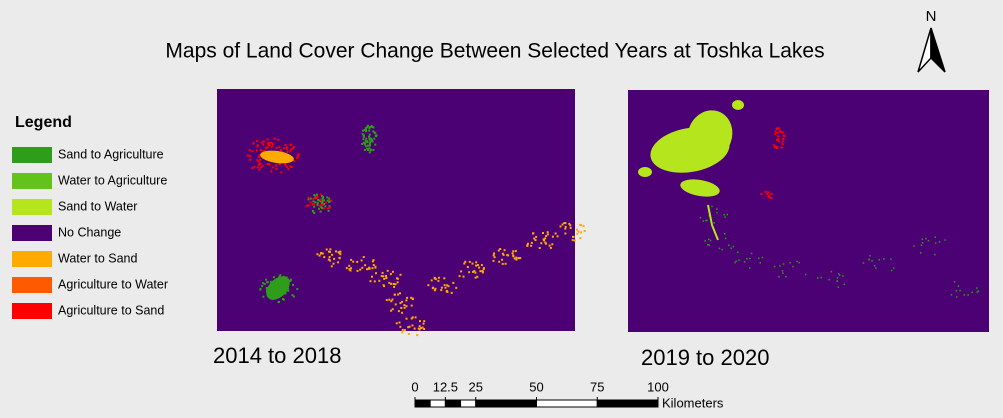 This screenshot has height=418, width=1003. Describe the element at coordinates (597, 386) in the screenshot. I see `scale-label: 75` at that location.